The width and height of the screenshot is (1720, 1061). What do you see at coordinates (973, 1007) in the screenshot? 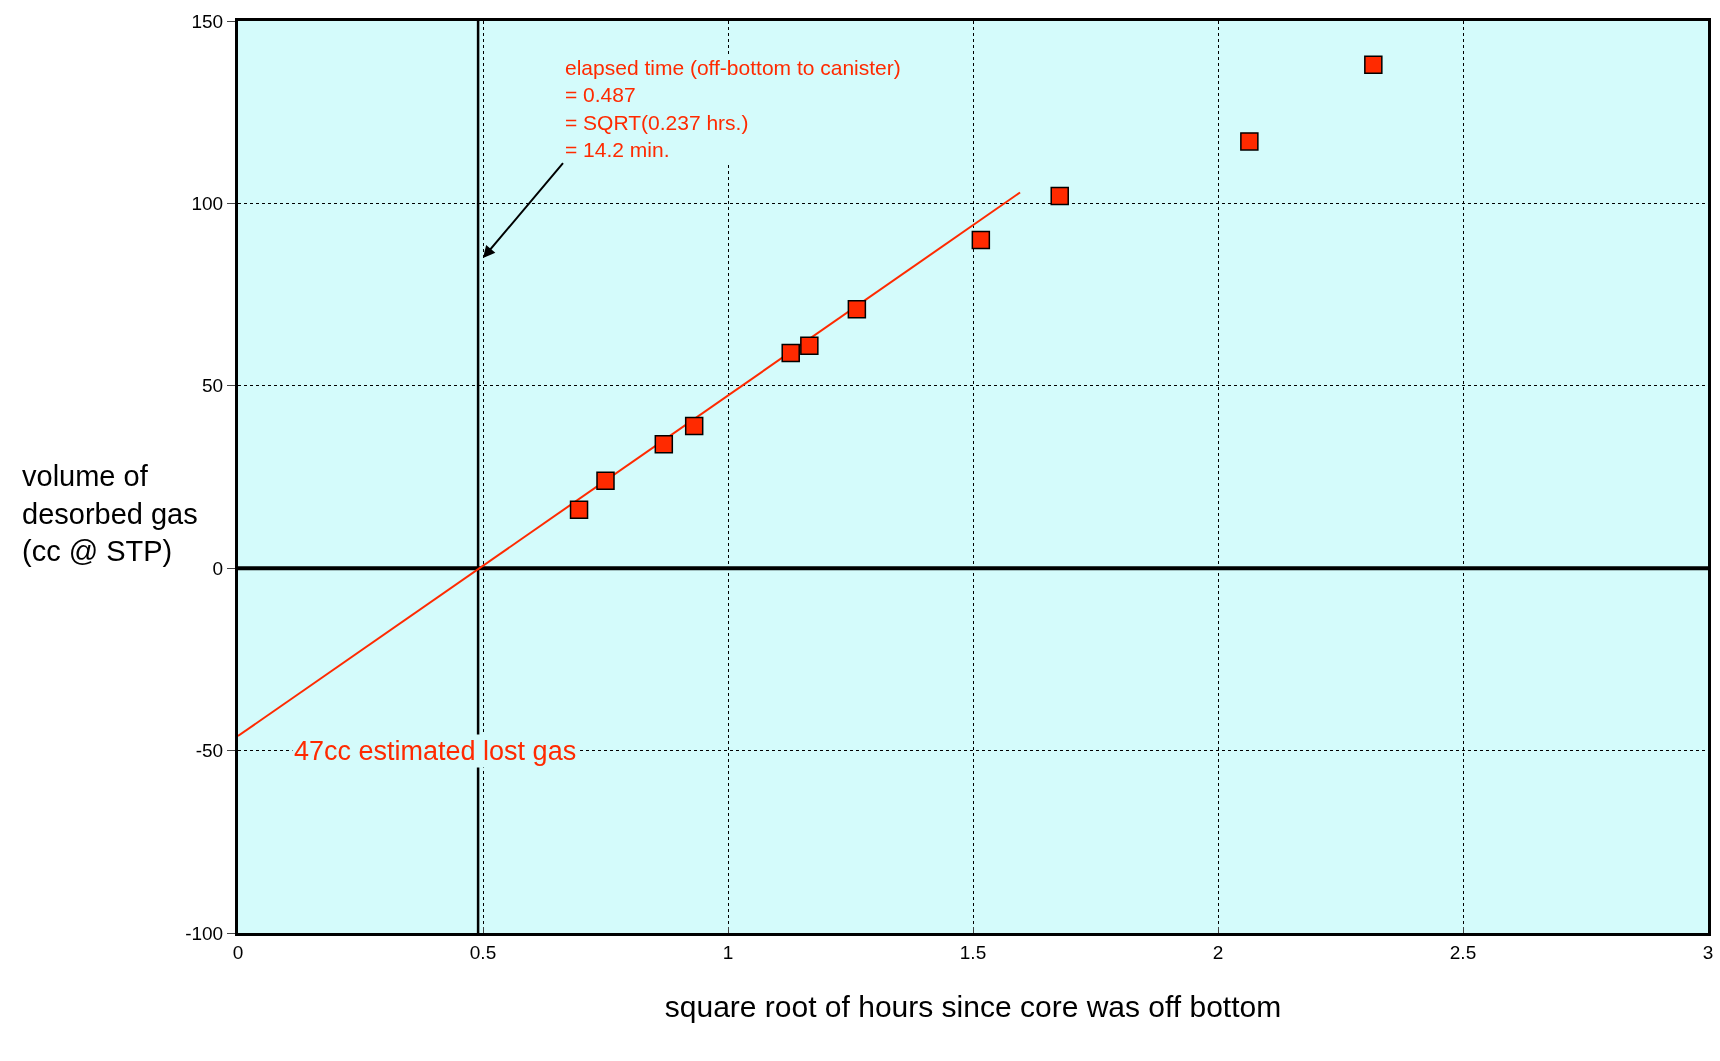
I see `x-axis-title: square root of hours since core was off bottom` at bounding box center [973, 1007].